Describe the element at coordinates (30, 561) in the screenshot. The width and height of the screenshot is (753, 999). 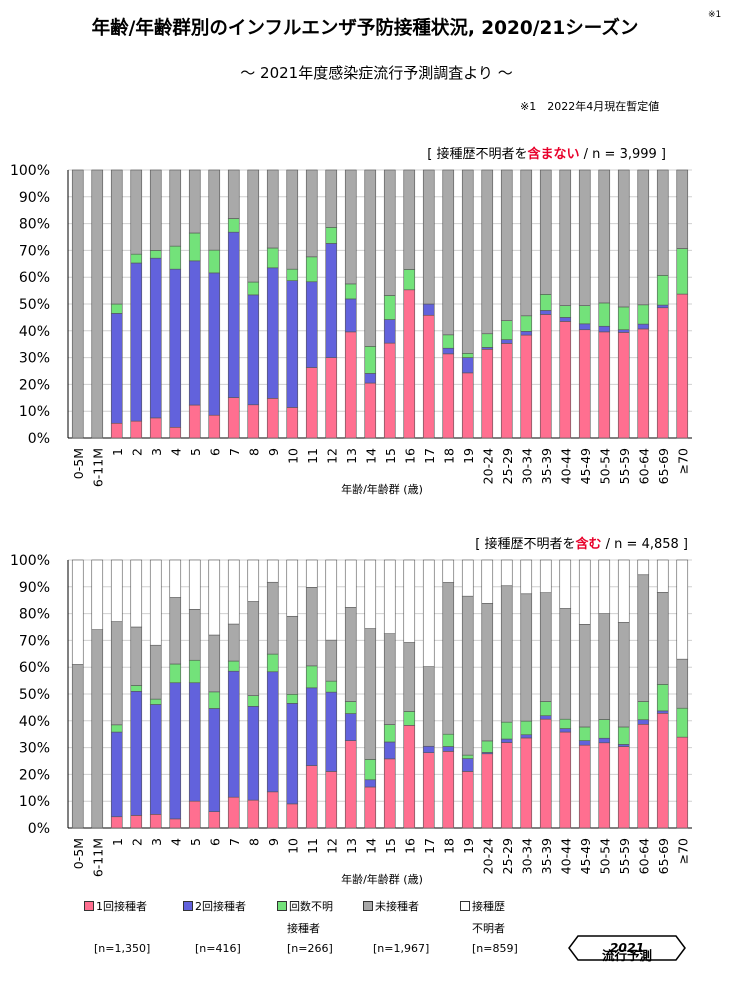
I see `y-tick-label: 100%` at that location.